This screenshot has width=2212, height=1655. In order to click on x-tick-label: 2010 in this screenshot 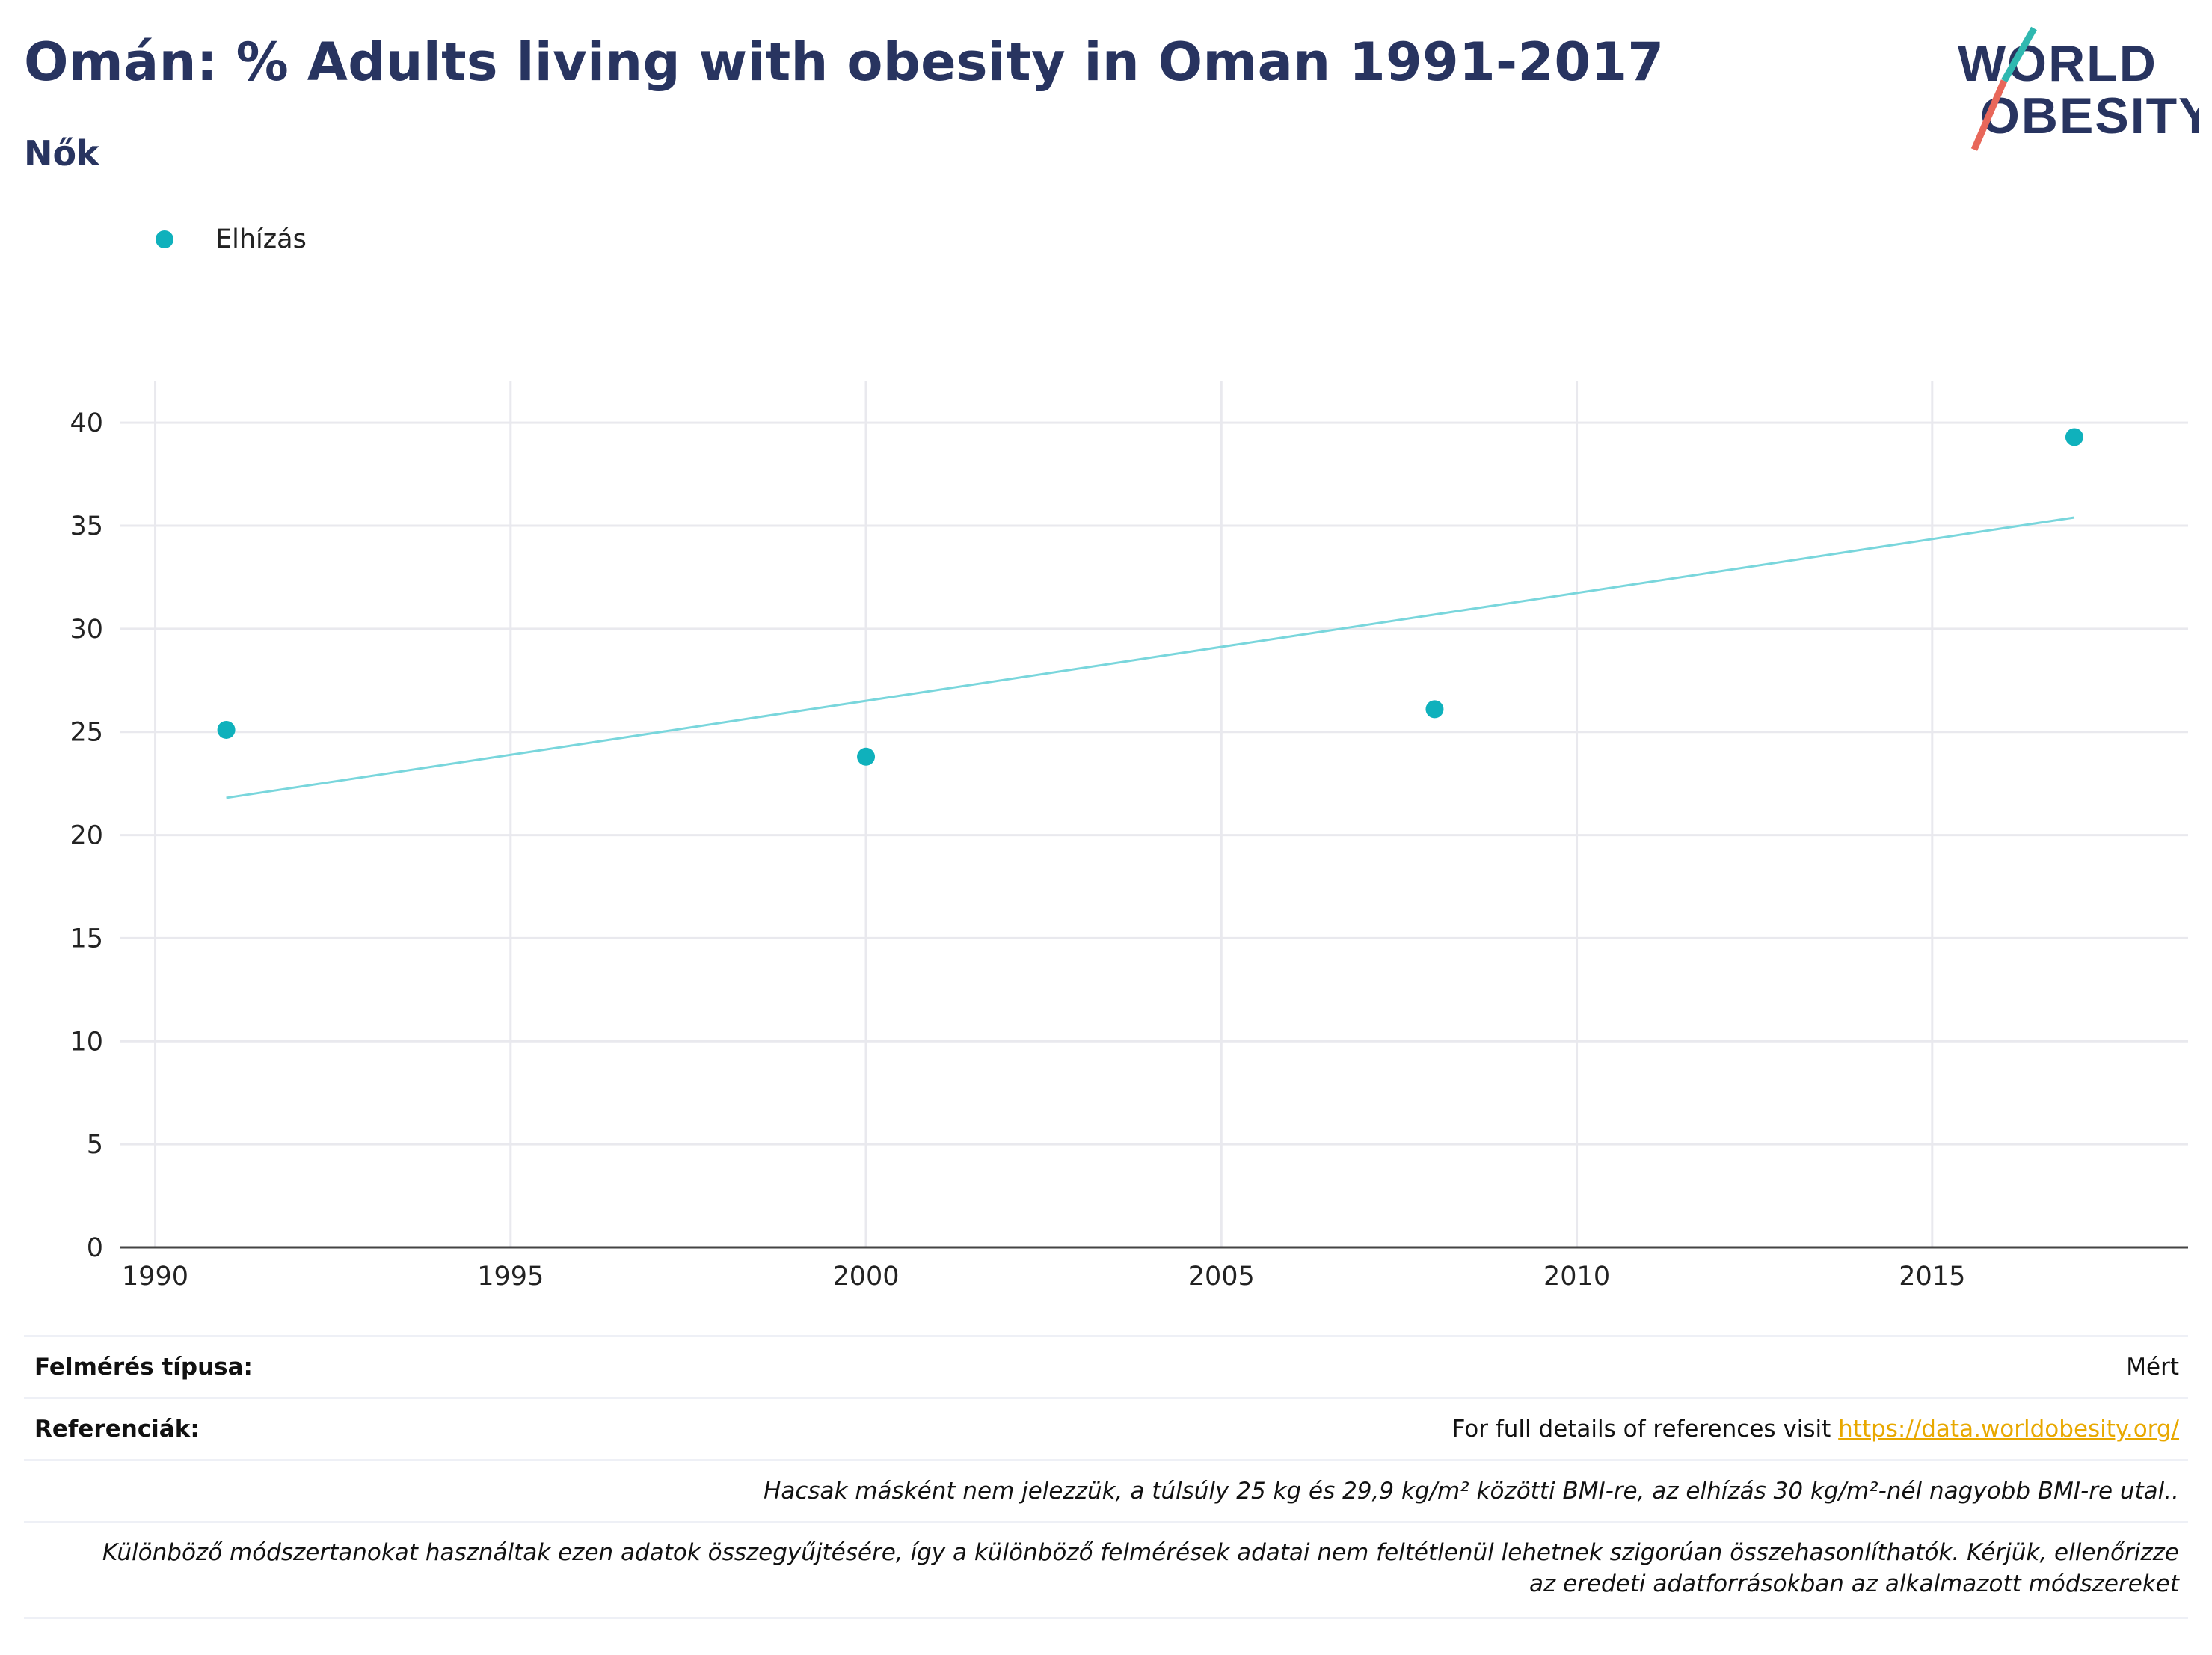, I will do `click(1576, 1277)`.